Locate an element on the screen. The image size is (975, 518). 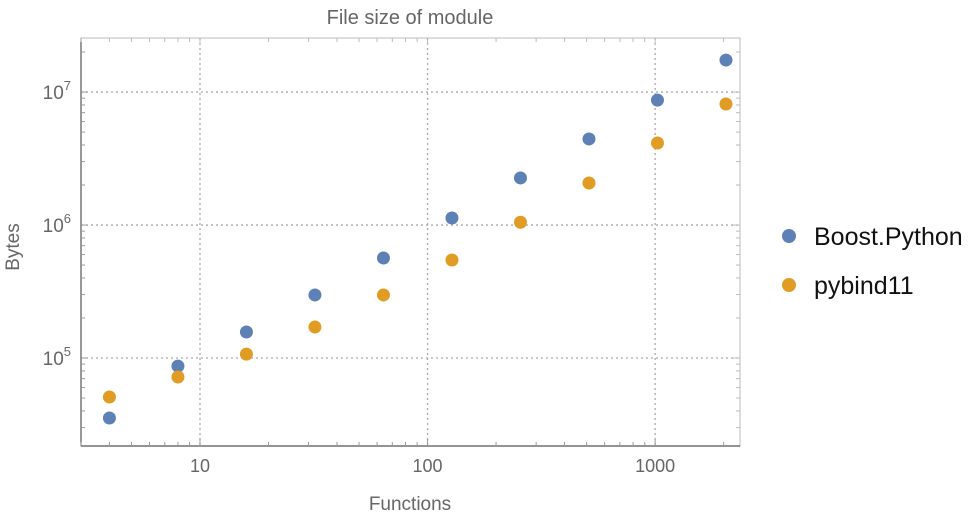
y-axis-label: Bytes is located at coordinates (13, 247).